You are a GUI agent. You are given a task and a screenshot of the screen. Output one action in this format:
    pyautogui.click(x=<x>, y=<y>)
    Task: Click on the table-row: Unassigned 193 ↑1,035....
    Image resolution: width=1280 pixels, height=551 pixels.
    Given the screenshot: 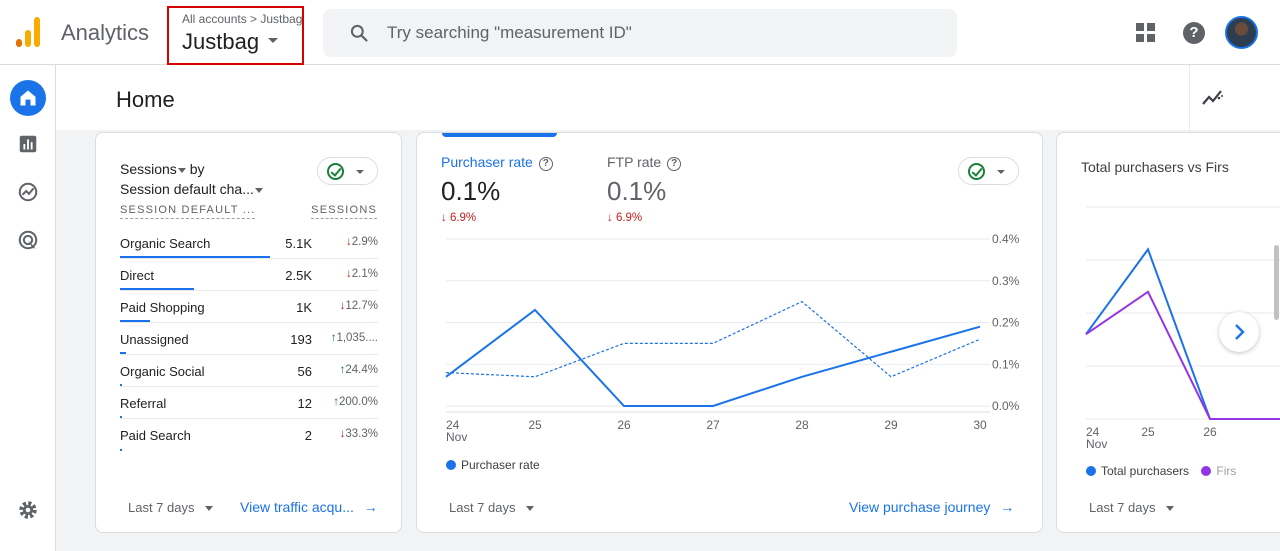 What is the action you would take?
    pyautogui.click(x=249, y=339)
    